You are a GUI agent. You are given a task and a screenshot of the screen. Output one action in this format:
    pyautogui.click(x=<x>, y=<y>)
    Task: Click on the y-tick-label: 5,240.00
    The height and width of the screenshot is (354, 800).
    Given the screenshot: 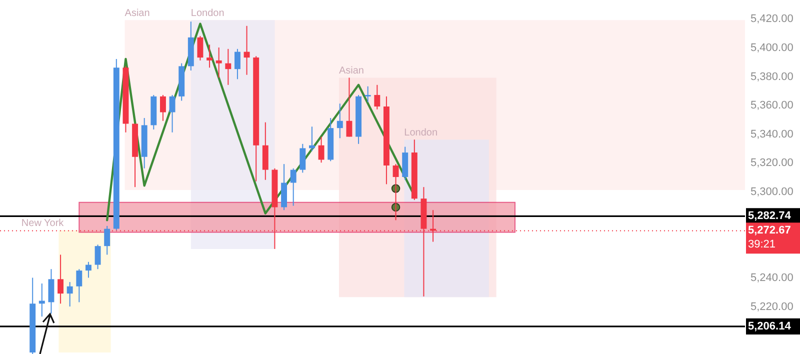 What is the action you would take?
    pyautogui.click(x=772, y=278)
    